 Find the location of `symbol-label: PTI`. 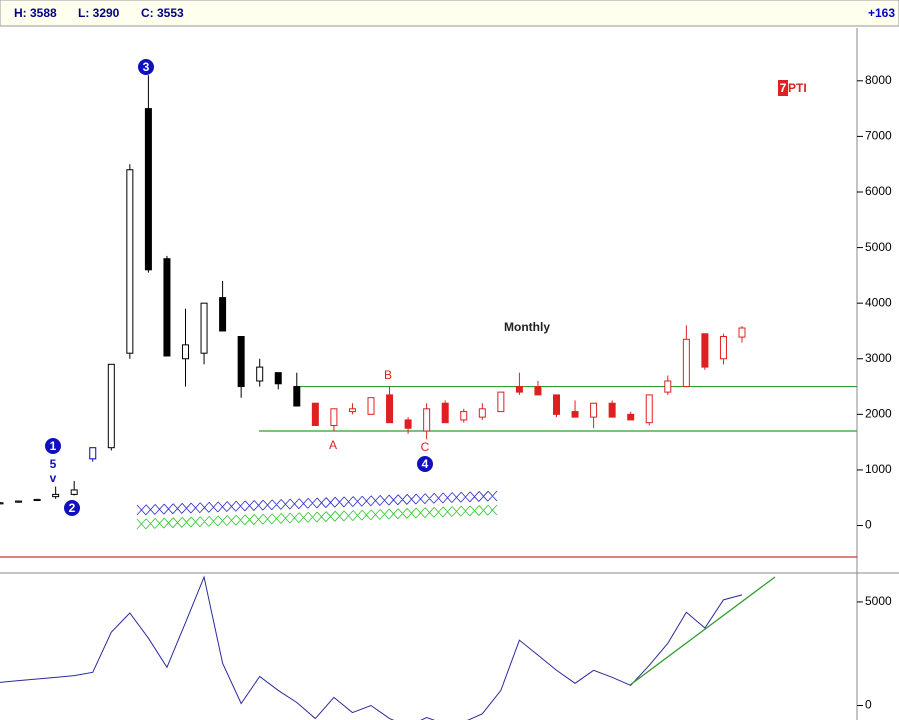

symbol-label: PTI is located at coordinates (797, 88).